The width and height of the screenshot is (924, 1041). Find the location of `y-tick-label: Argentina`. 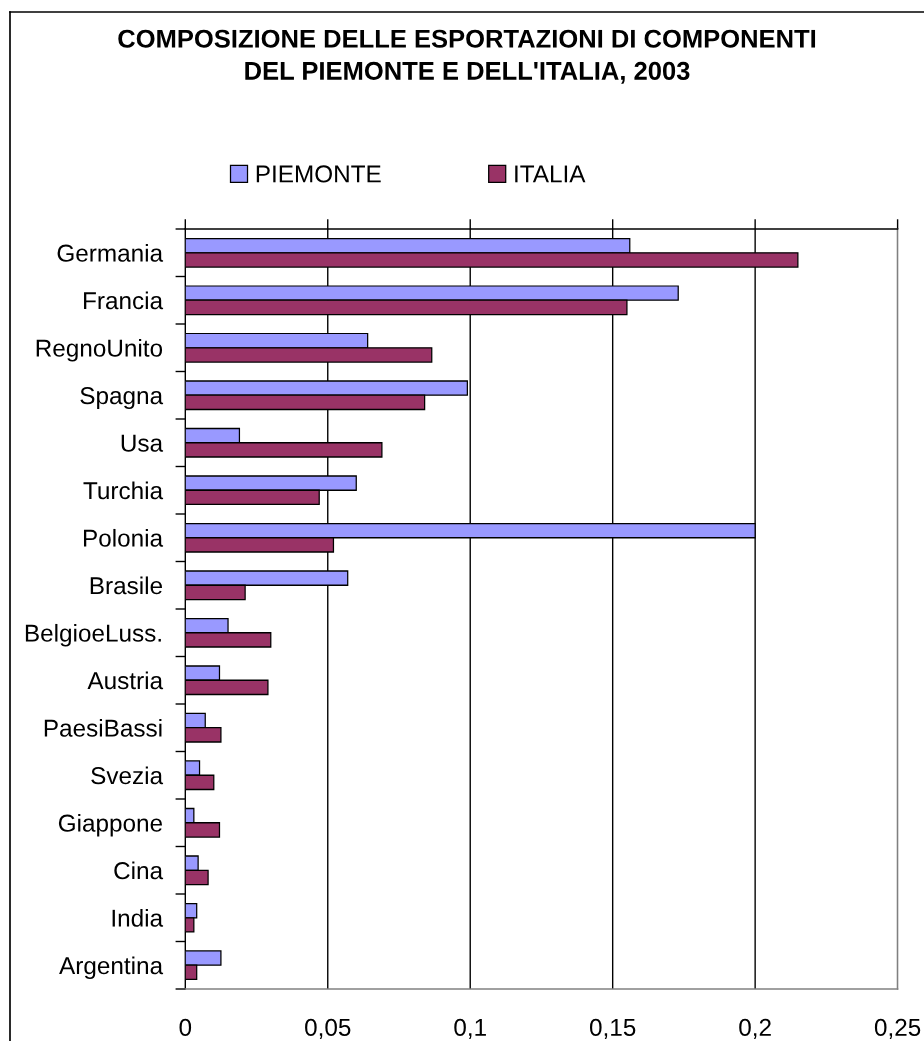

y-tick-label: Argentina is located at coordinates (111, 968).